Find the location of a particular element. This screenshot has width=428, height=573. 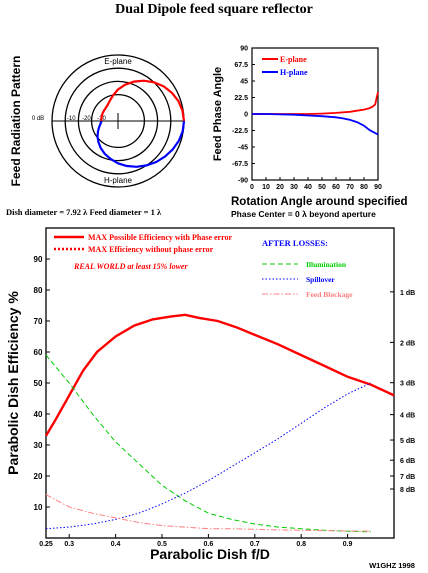

eff-xtick-label: 0.8 is located at coordinates (301, 544).